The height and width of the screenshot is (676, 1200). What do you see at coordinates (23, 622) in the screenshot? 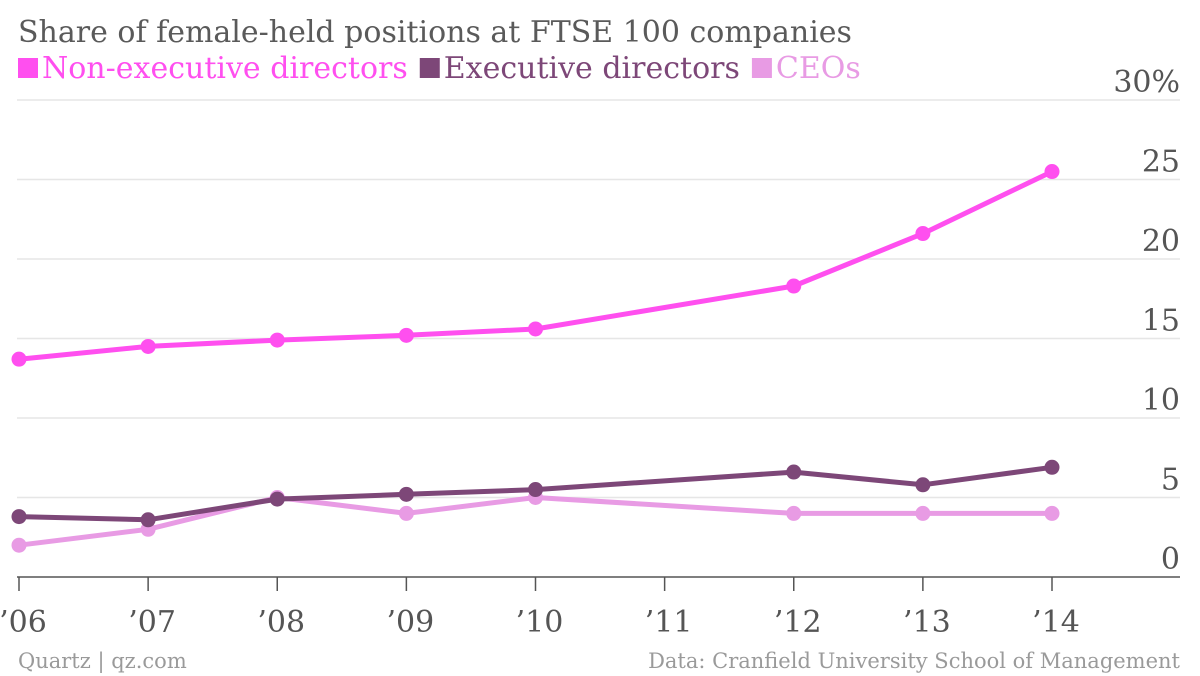
I see `x-tick-label: ’06` at bounding box center [23, 622].